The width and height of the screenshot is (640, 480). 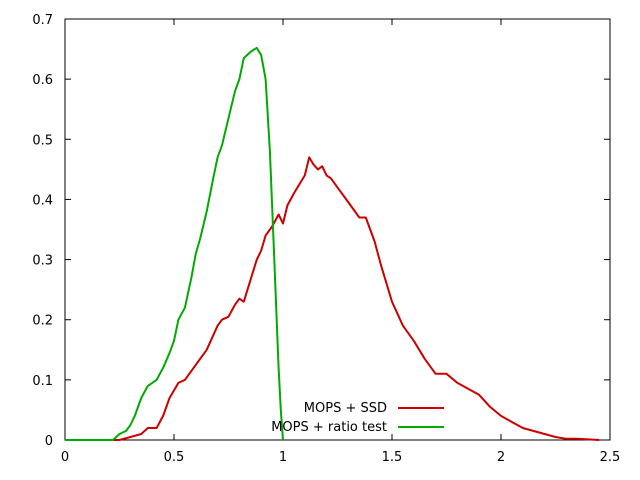 I want to click on y-tick-label: 0.5, so click(x=42, y=140).